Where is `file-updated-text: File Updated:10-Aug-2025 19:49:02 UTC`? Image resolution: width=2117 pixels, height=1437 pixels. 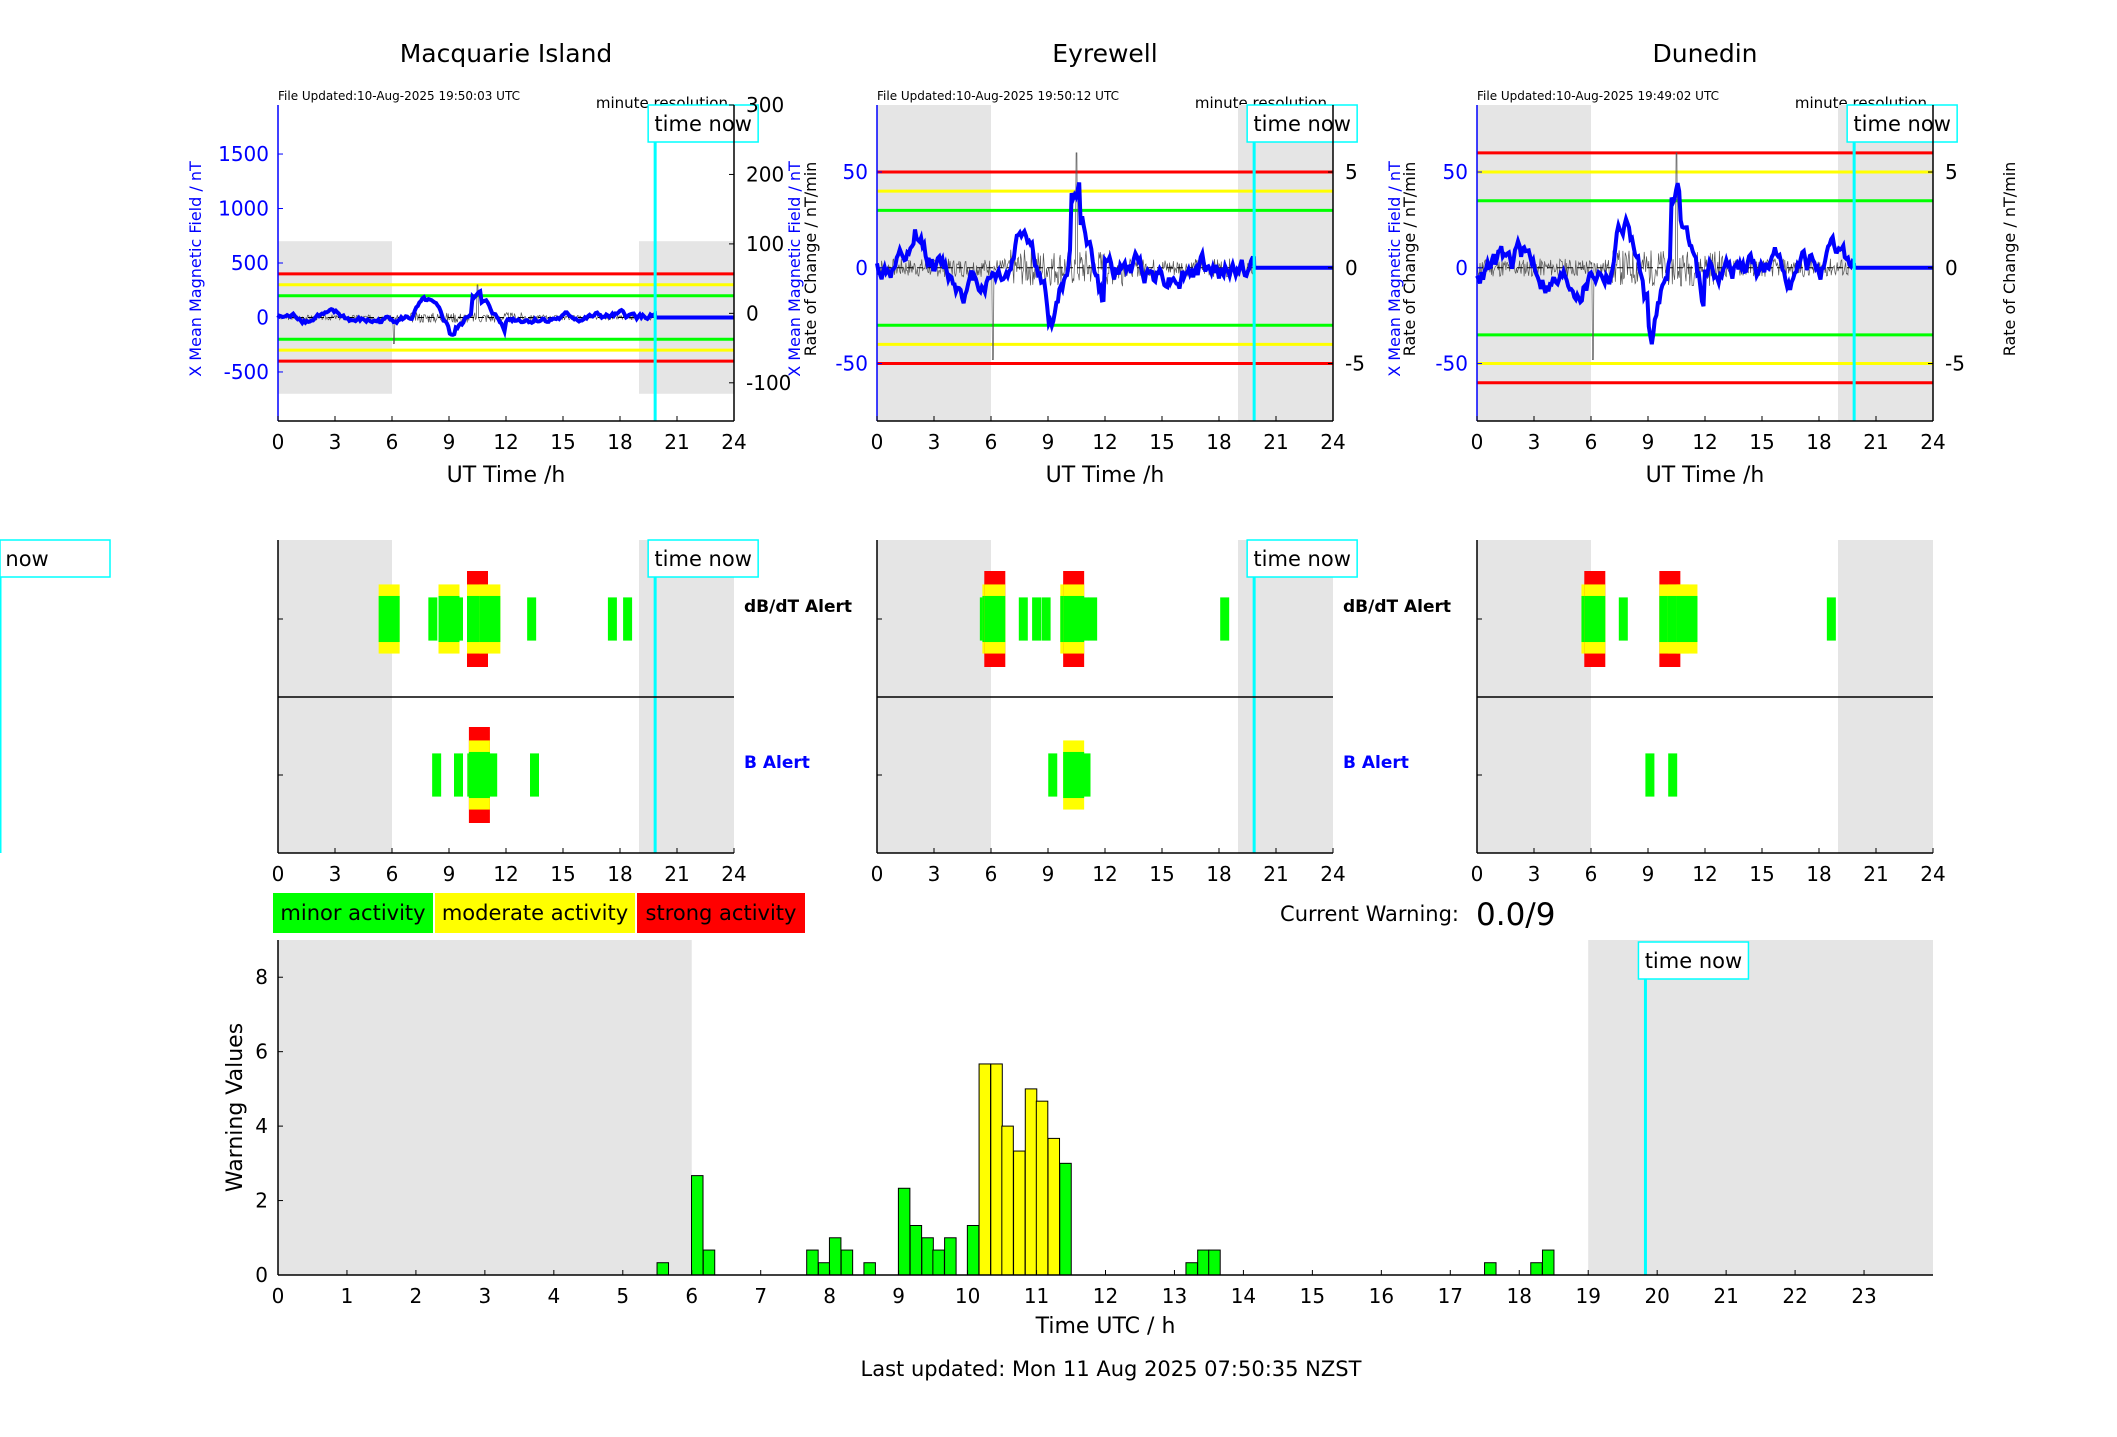
file-updated-text: File Updated:10-Aug-2025 19:49:02 UTC is located at coordinates (1598, 96).